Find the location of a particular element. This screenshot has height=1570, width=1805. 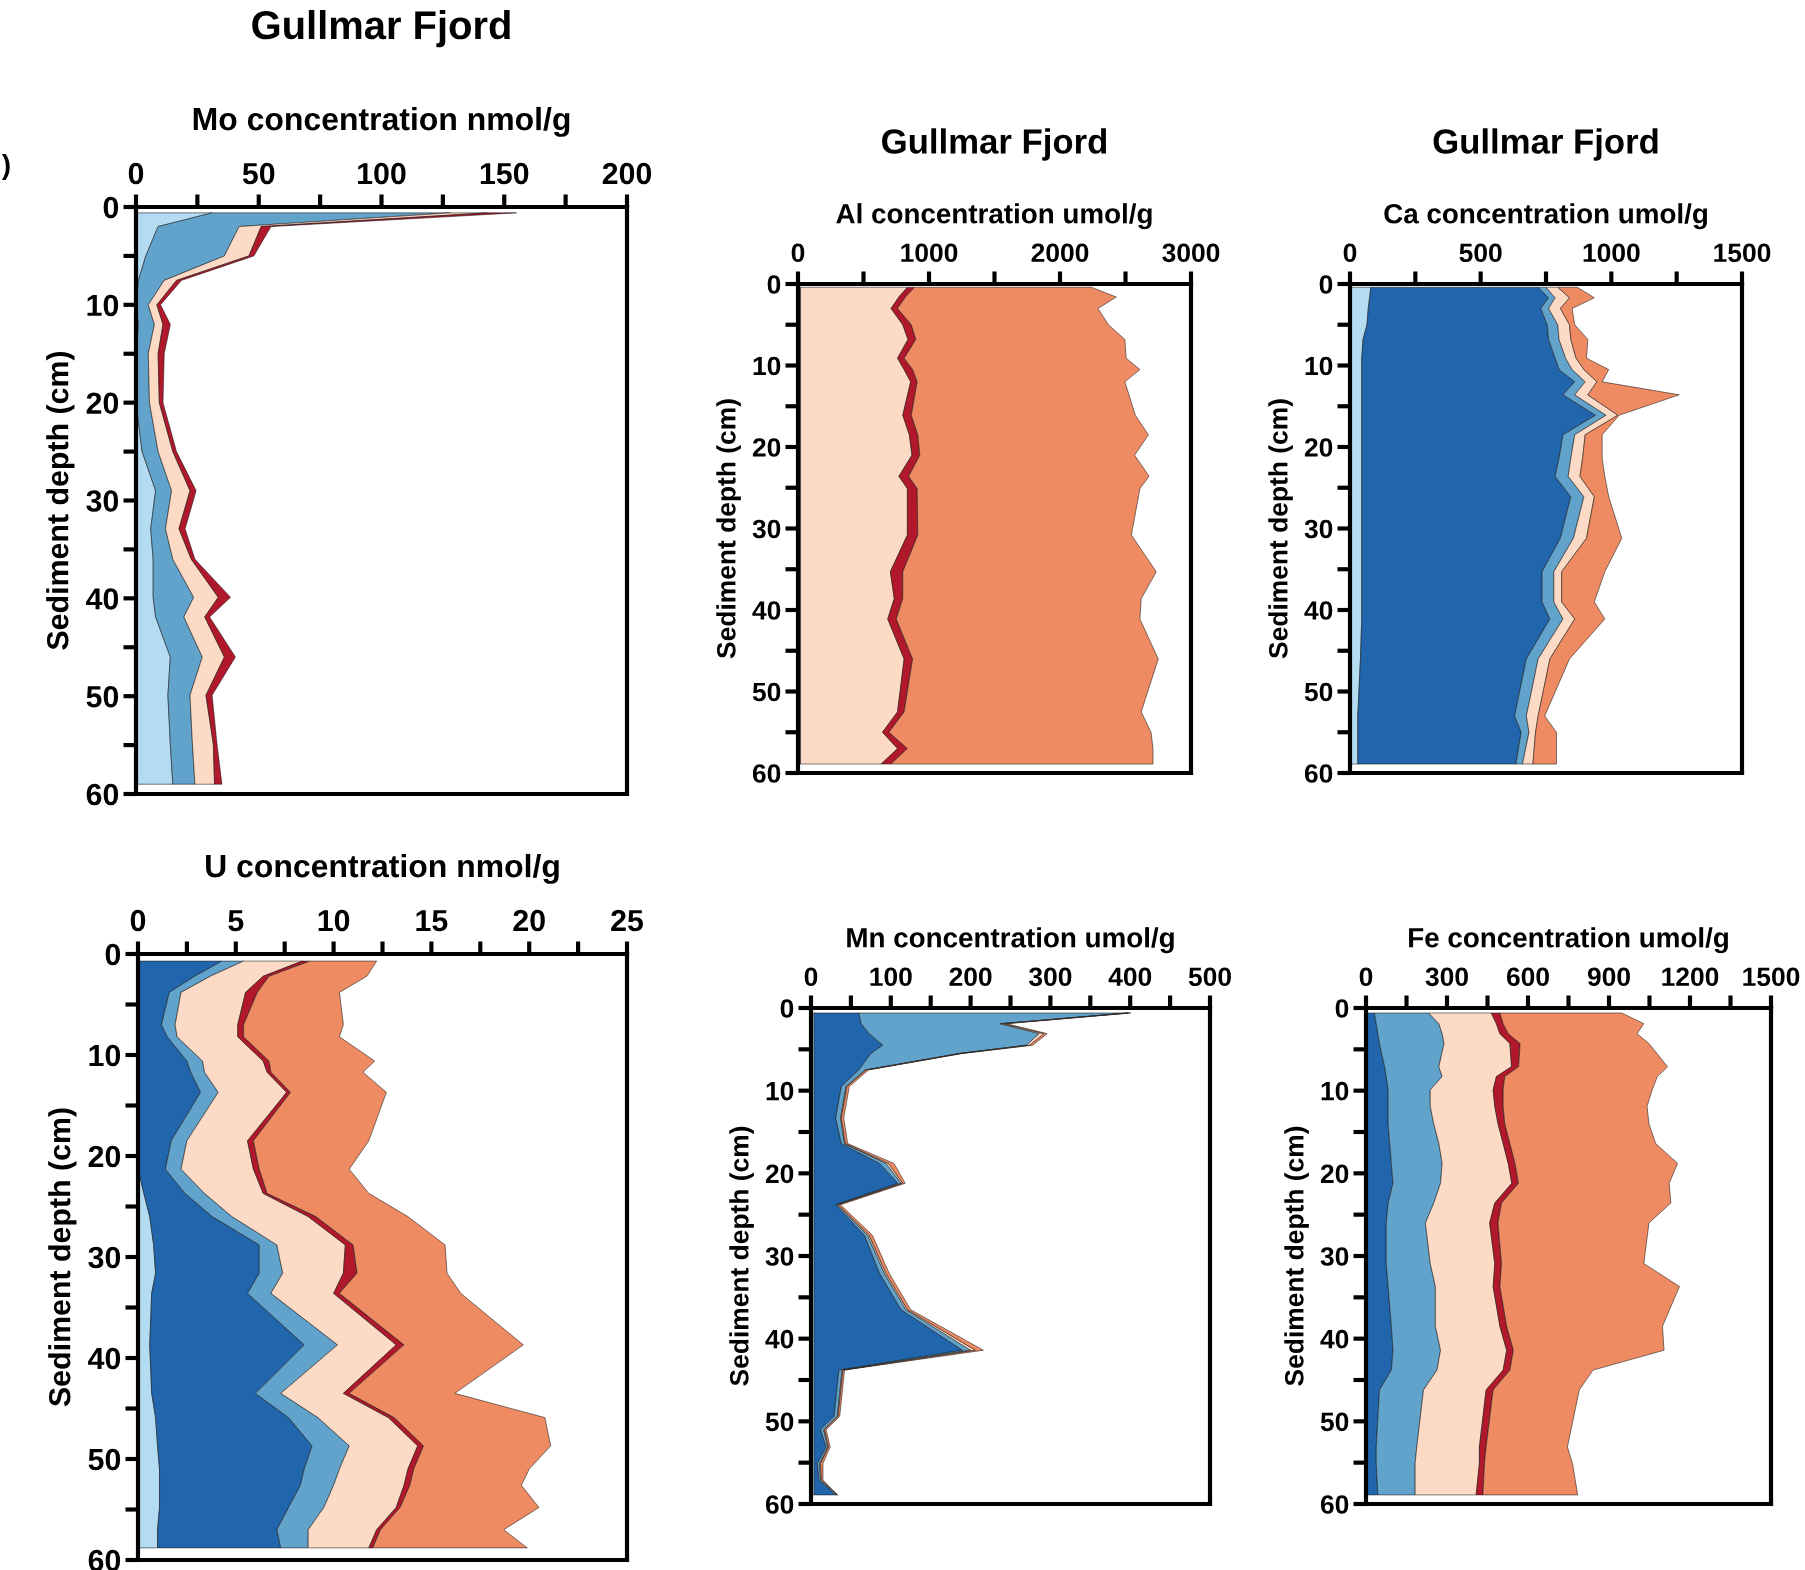

x-axis-title: Mo concentration nmol/g is located at coordinates (381, 121).